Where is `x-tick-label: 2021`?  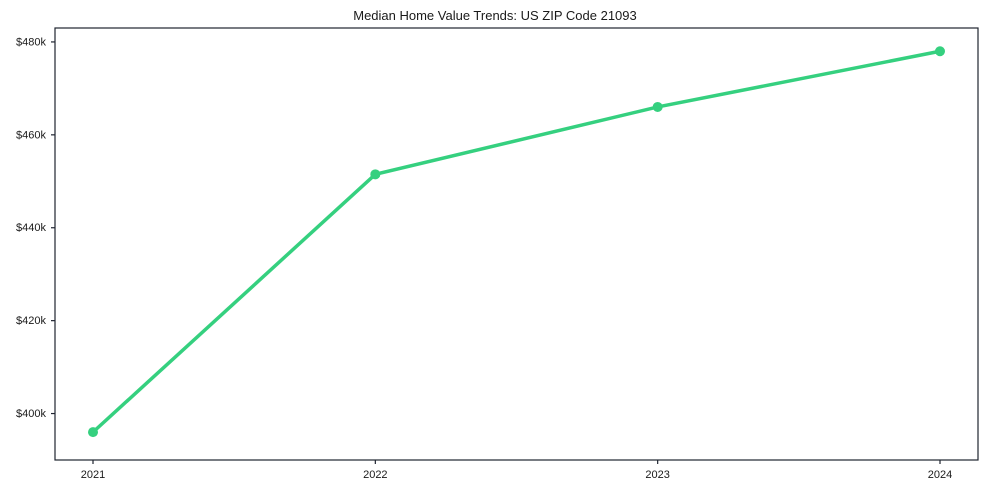 x-tick-label: 2021 is located at coordinates (93, 475).